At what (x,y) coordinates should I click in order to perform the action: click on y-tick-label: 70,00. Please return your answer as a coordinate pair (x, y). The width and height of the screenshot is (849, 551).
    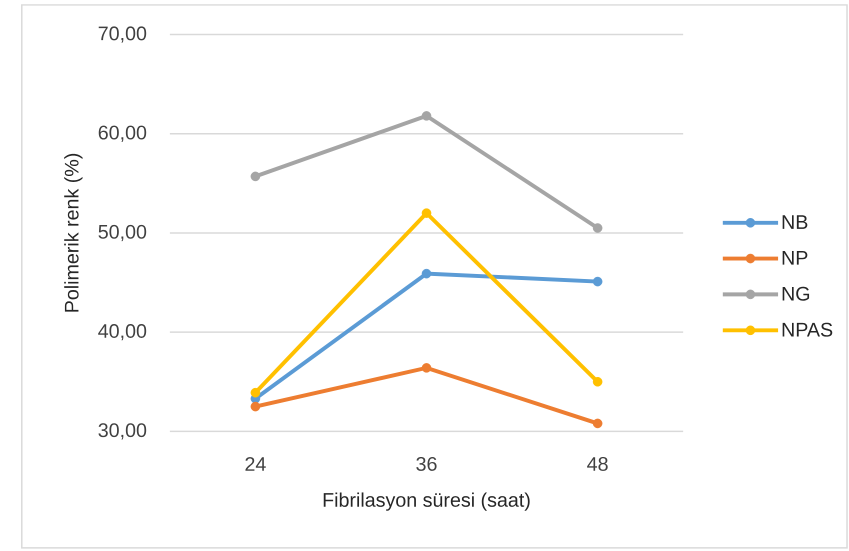
    Looking at the image, I should click on (122, 34).